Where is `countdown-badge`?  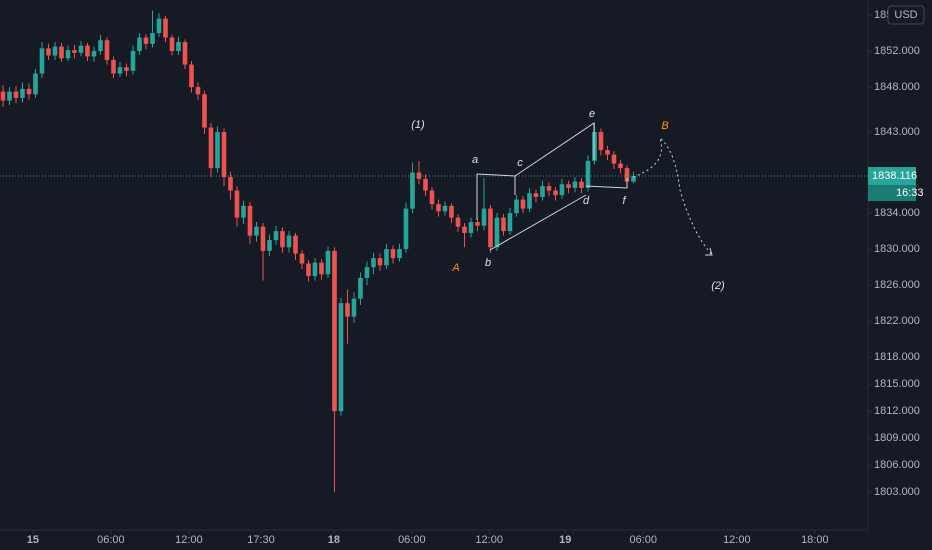
countdown-badge is located at coordinates (892, 193).